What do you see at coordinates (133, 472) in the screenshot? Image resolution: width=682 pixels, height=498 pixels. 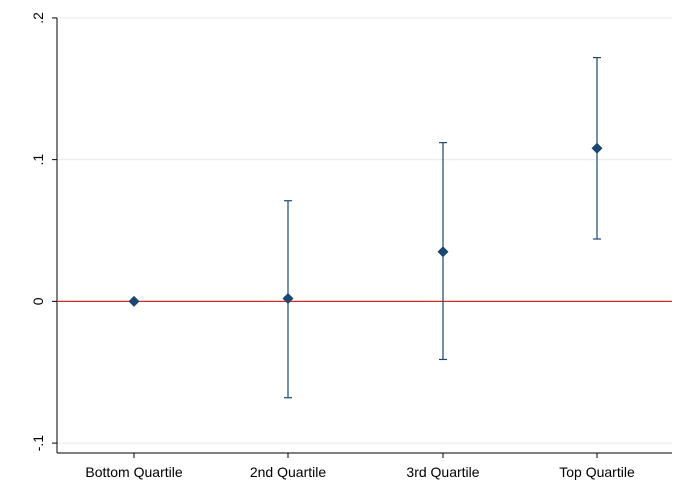 I see `x-tick-label: Bottom Quartile` at bounding box center [133, 472].